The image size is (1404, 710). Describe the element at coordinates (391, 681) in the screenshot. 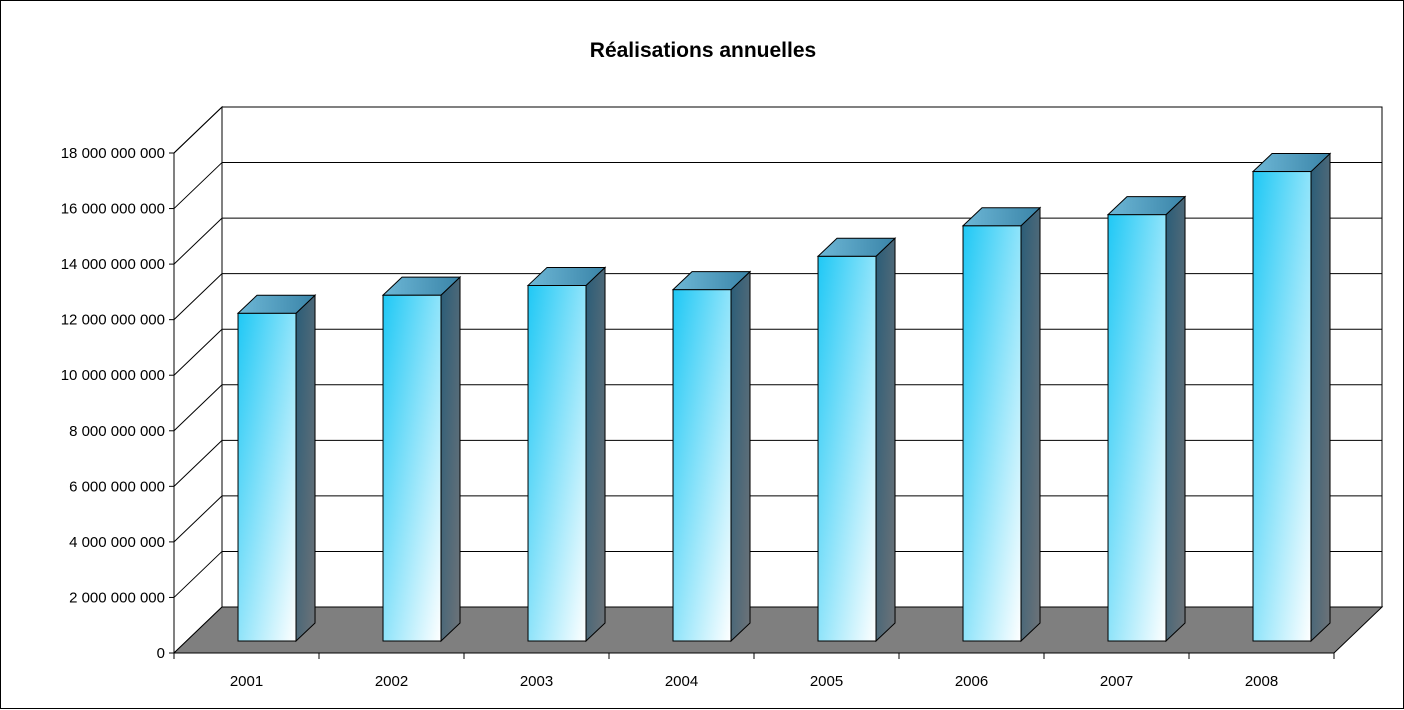

I see `x-tick-label: 2002` at that location.